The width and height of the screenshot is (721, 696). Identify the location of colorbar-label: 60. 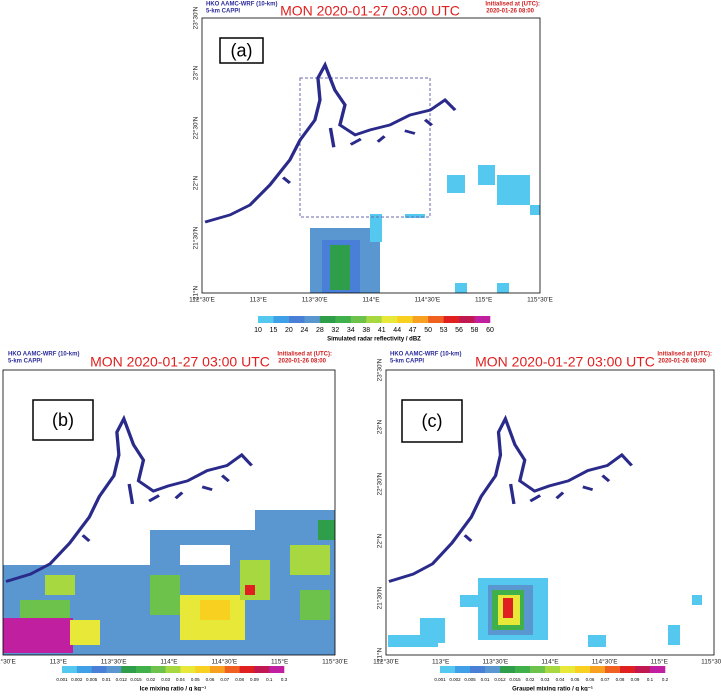
(490, 330).